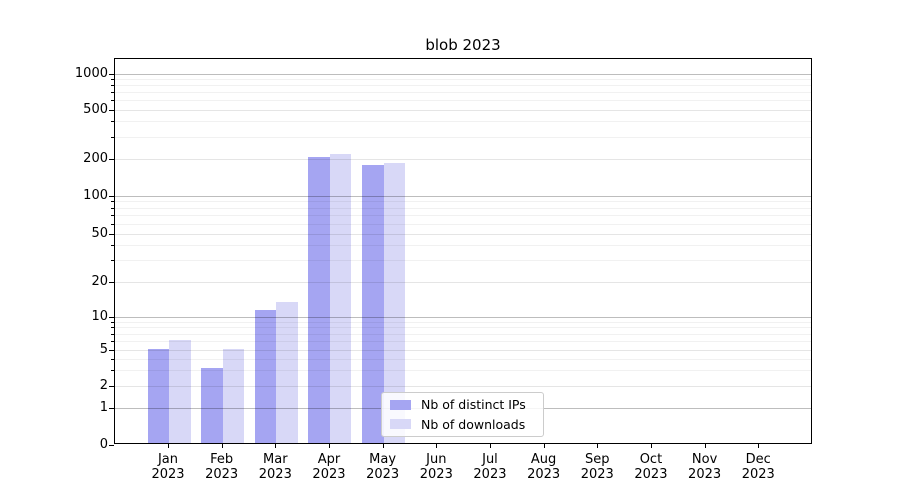  What do you see at coordinates (103, 444) in the screenshot?
I see `y-tick-label: 0` at bounding box center [103, 444].